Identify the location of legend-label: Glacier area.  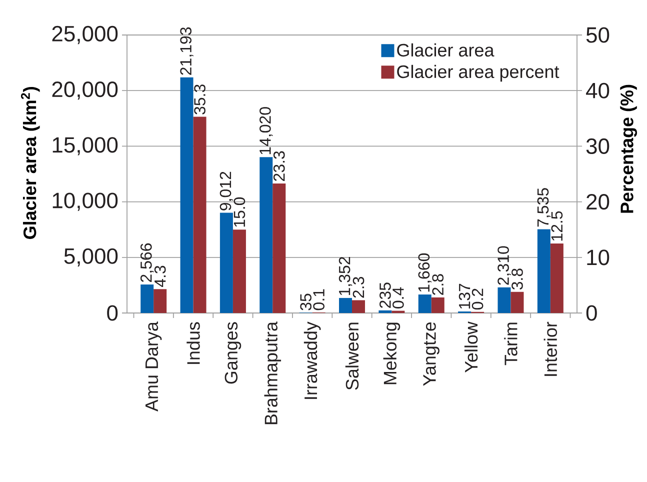
(445, 50).